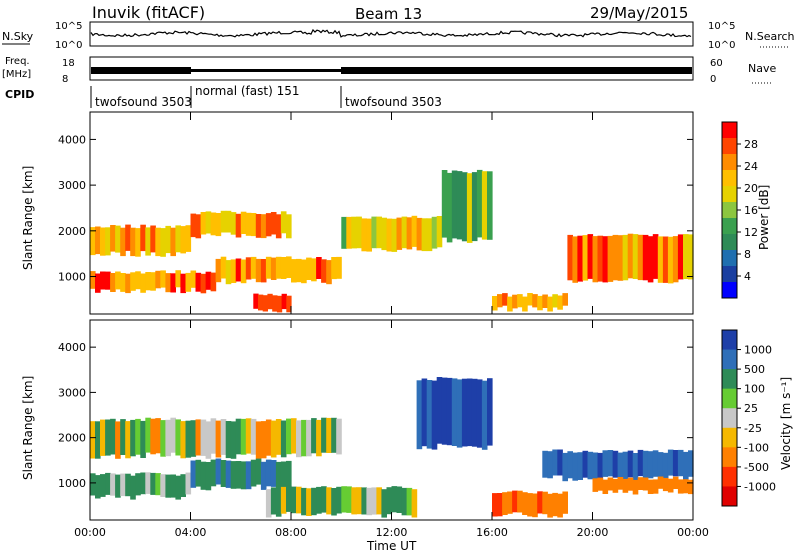 This screenshot has width=800, height=554. Describe the element at coordinates (754, 389) in the screenshot. I see `colorbar-tick-label: 100` at that location.